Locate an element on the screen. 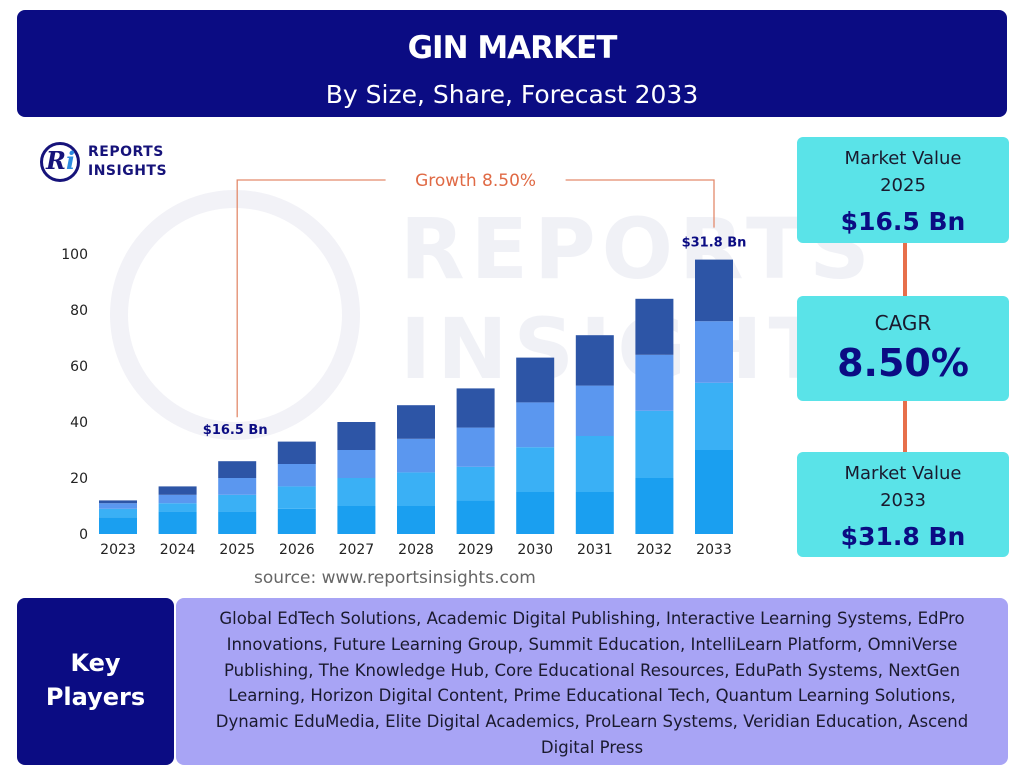  key-players-label-line2: Players is located at coordinates (95, 697).